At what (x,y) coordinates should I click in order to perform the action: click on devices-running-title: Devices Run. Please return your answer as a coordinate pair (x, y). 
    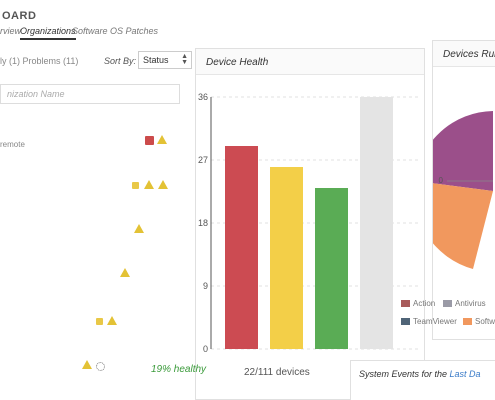
    Looking at the image, I should click on (469, 54).